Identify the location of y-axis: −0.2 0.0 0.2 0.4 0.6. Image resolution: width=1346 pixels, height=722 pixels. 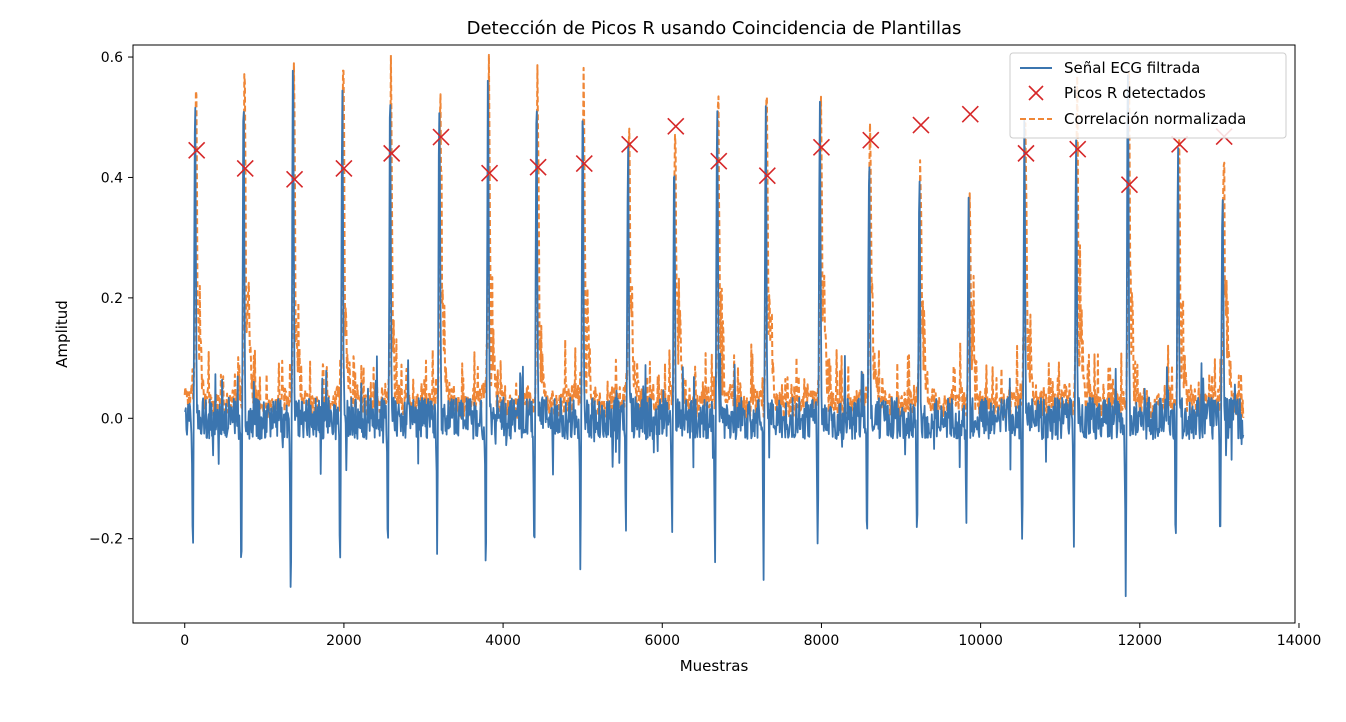
(111, 299).